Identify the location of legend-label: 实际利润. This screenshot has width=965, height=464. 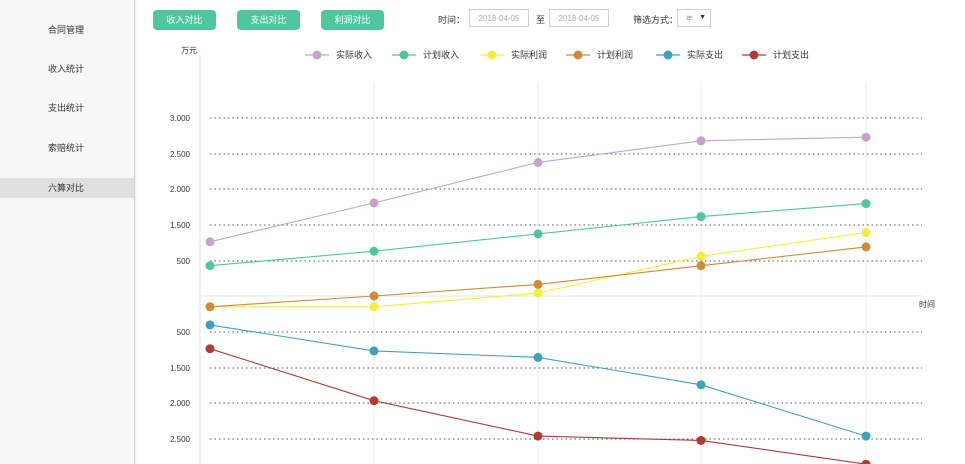
(529, 54).